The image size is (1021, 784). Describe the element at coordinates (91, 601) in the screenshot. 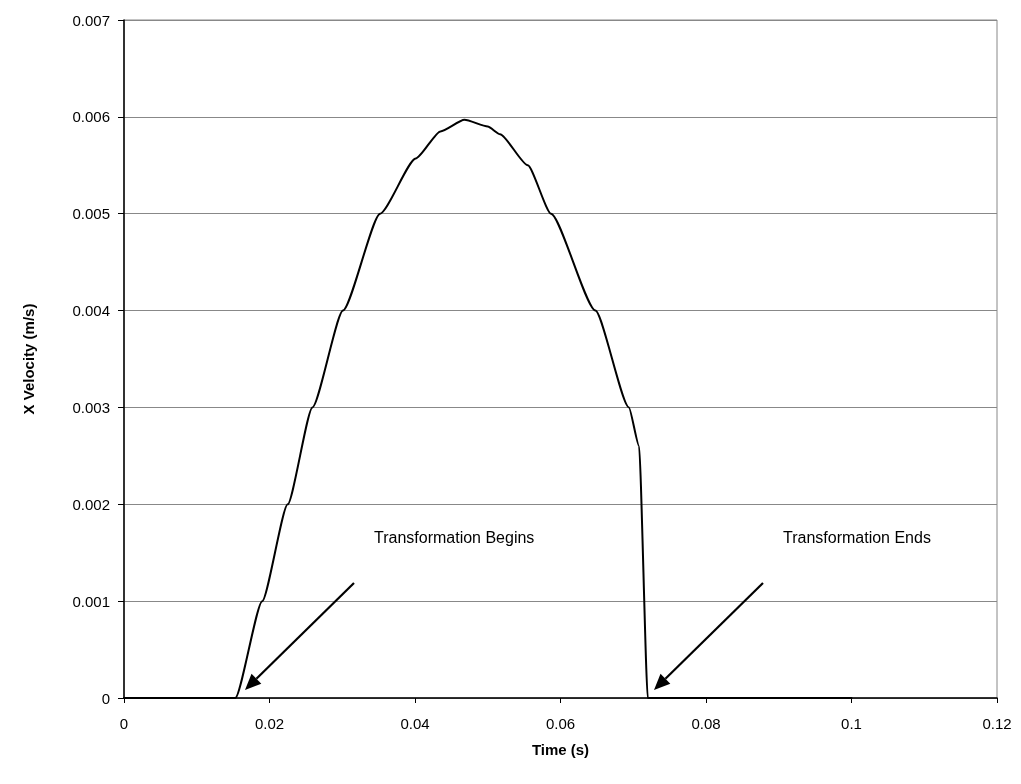

I see `y-tick-label: 0.001` at that location.